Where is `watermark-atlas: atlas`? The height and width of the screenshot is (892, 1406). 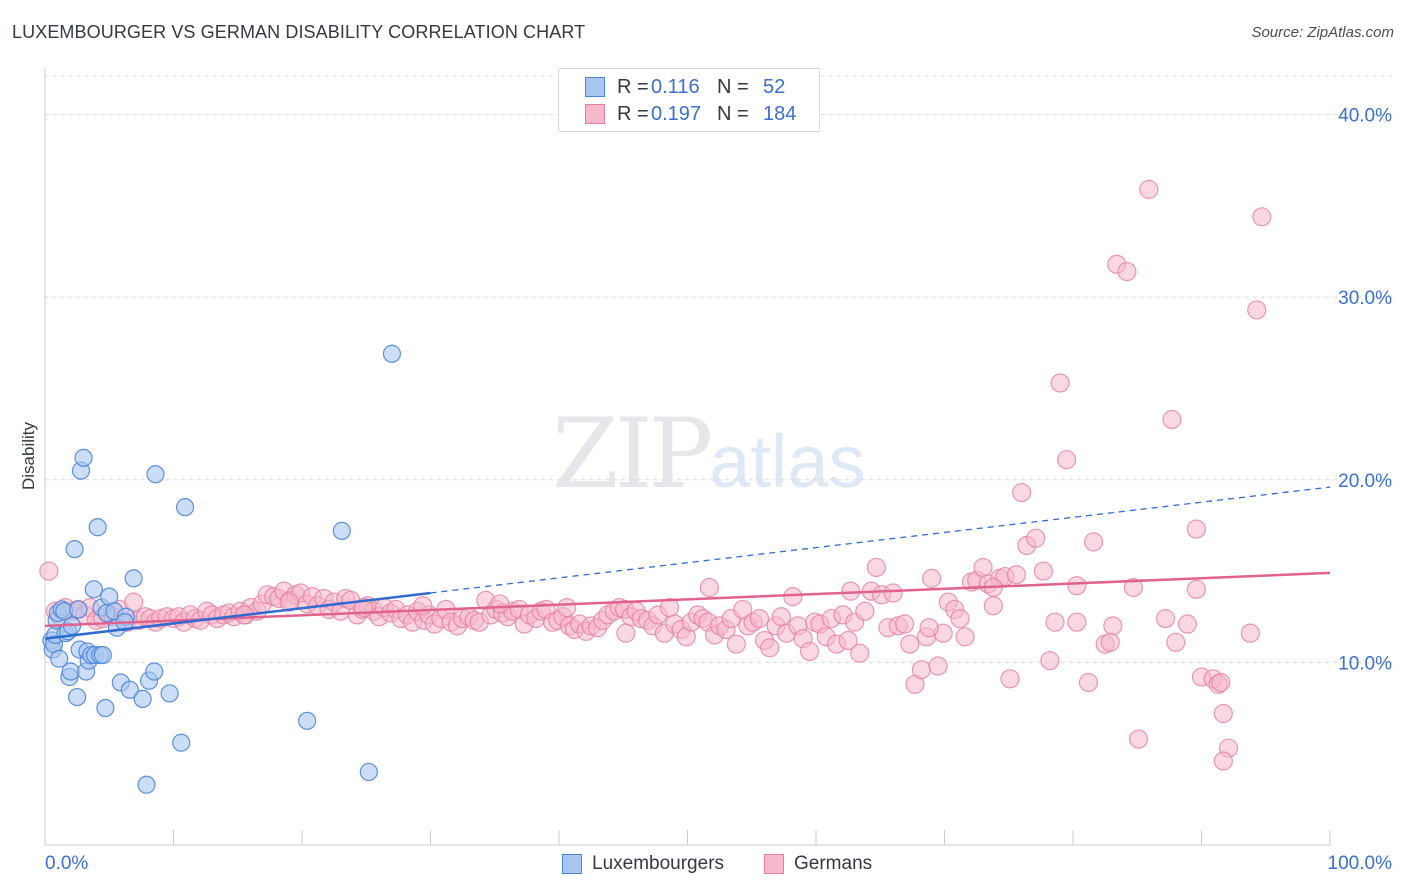
watermark-atlas: atlas is located at coordinates (787, 461).